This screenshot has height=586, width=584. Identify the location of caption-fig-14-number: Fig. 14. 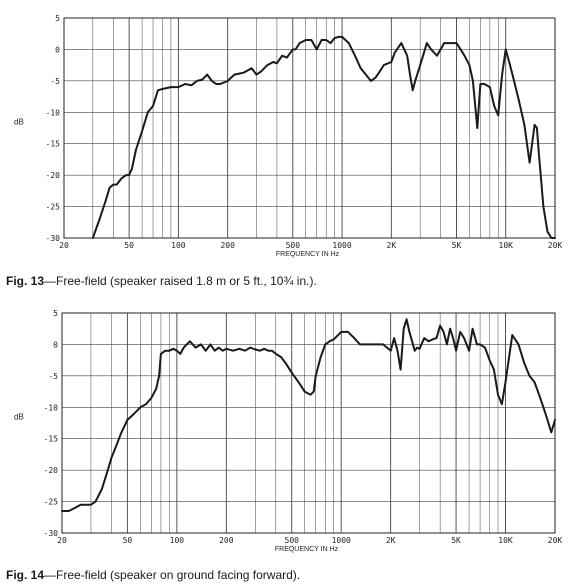
(25, 575).